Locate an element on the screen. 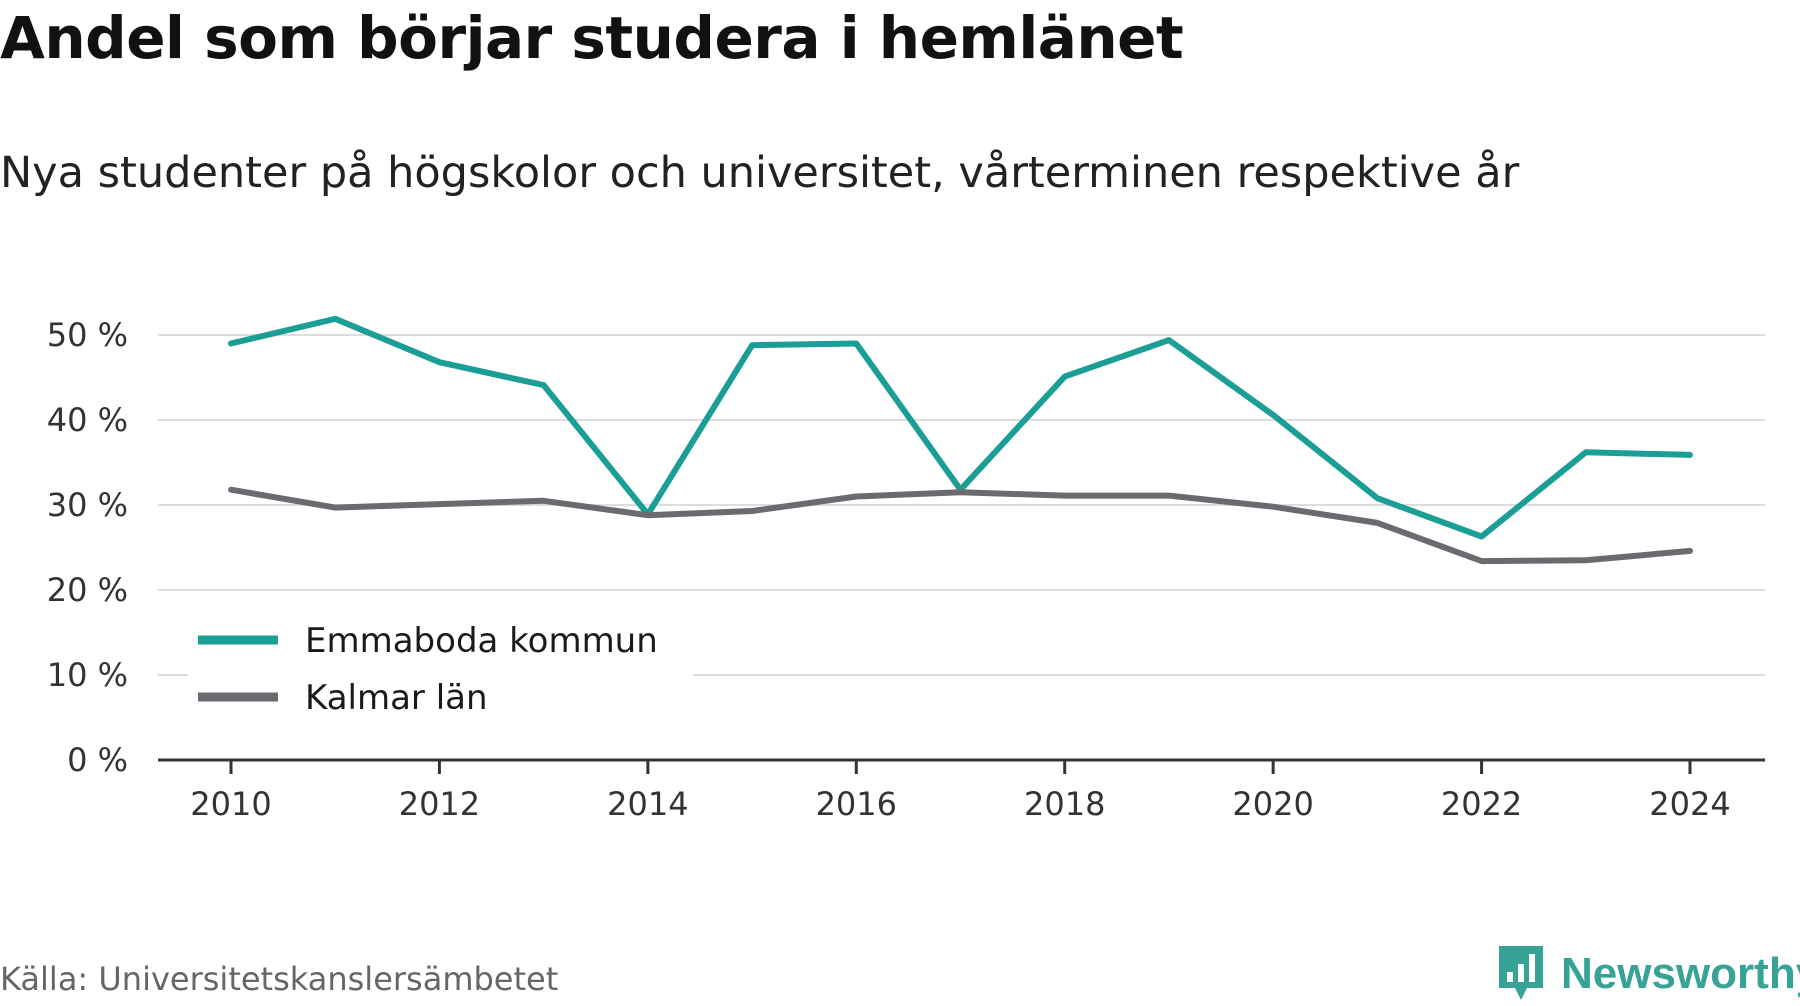  x-tick-label-2010: 2010 is located at coordinates (230, 804).